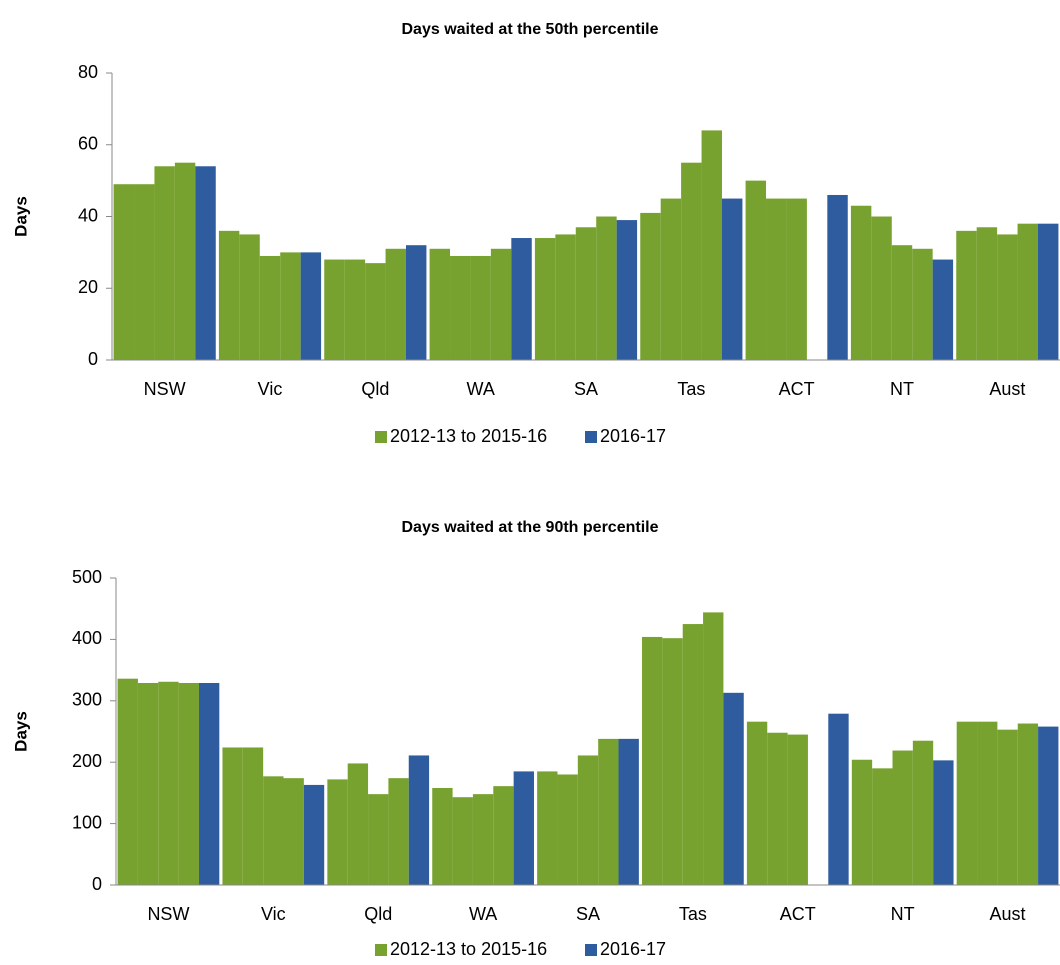  What do you see at coordinates (88, 72) in the screenshot?
I see `y-tick-label: 80` at bounding box center [88, 72].